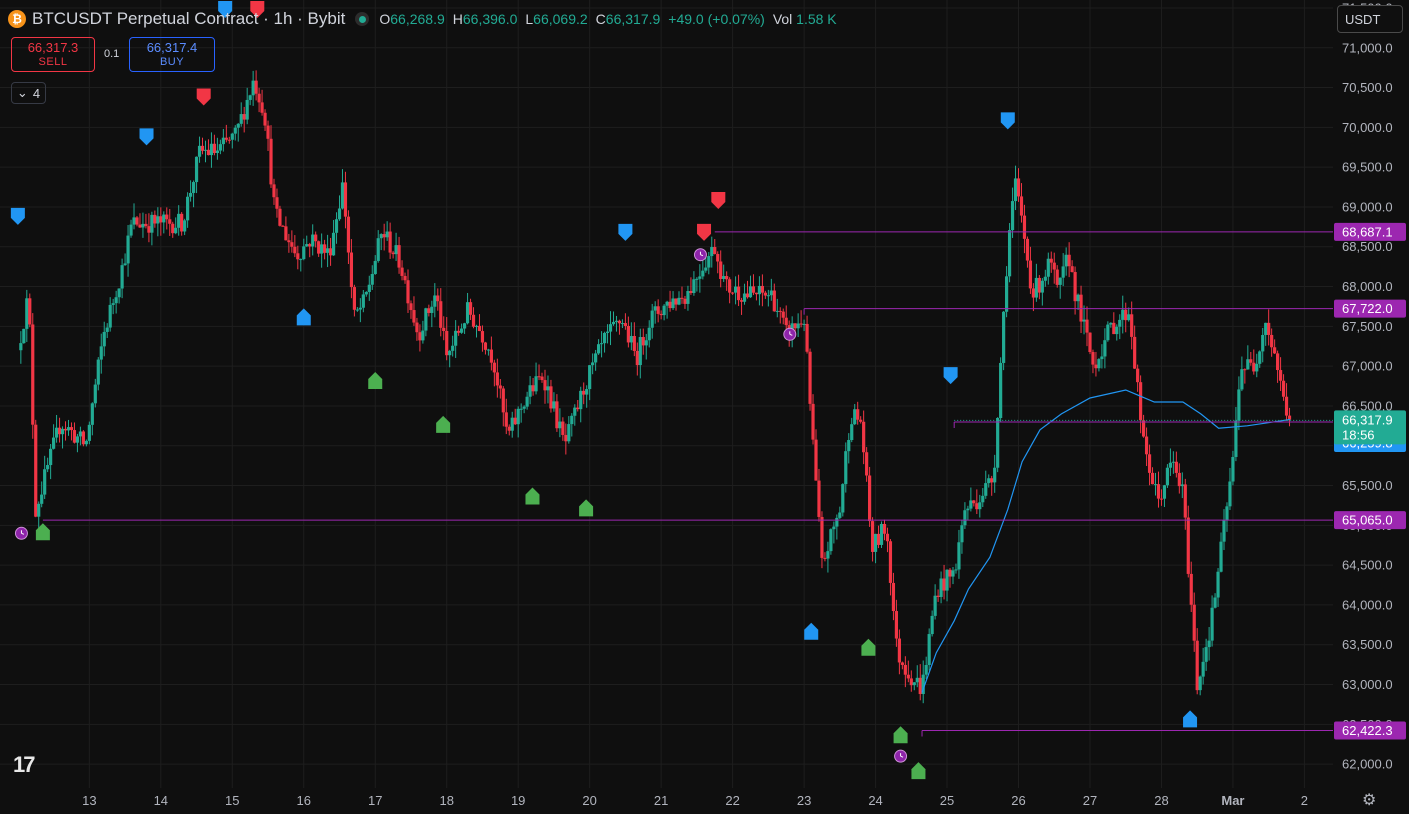 The width and height of the screenshot is (1409, 814). Describe the element at coordinates (1367, 684) in the screenshot. I see `y-axis-tick-label: 63,000.0` at that location.